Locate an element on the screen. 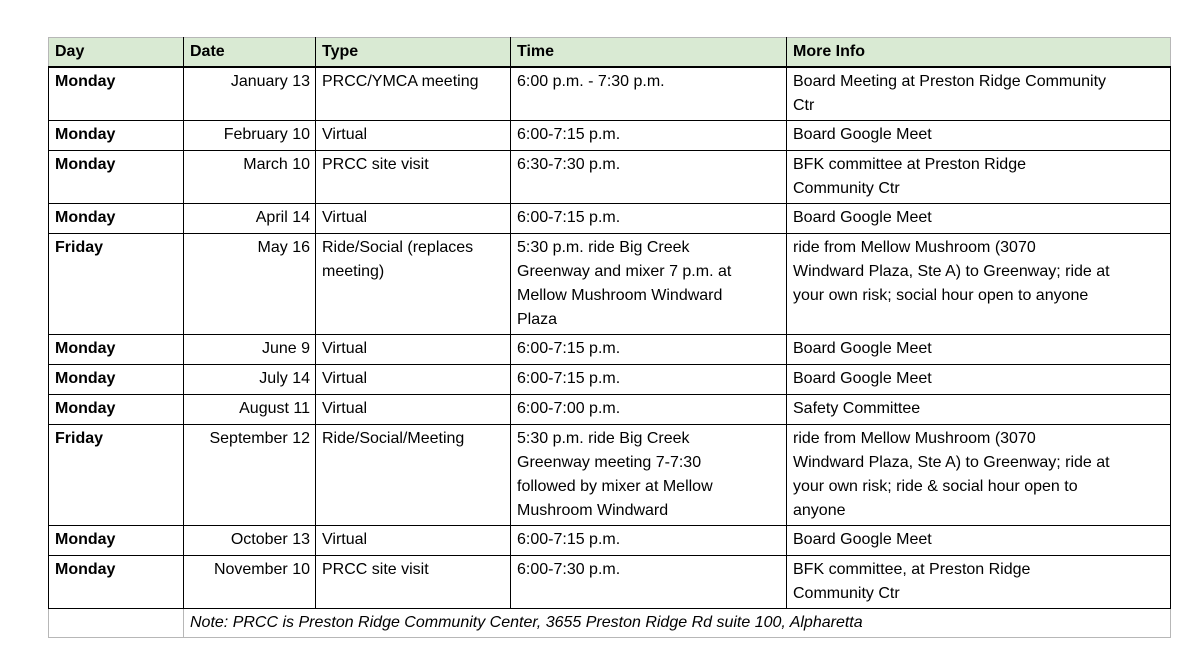 The width and height of the screenshot is (1200, 663). cell-type: Ride/Social/Meeting is located at coordinates (413, 475).